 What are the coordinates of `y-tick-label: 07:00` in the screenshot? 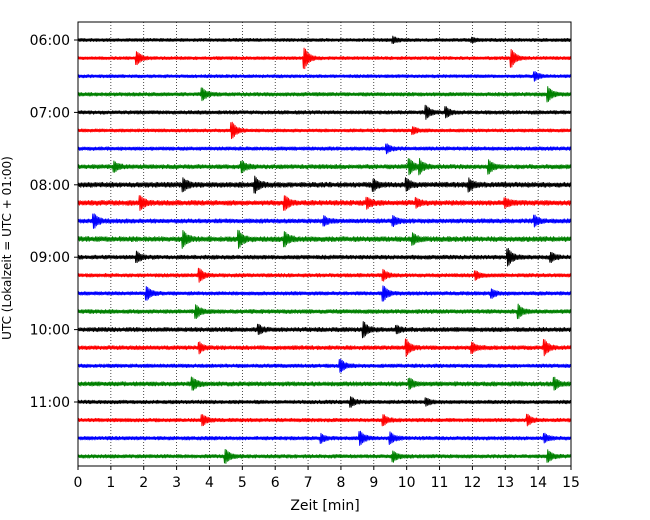 It's located at (50, 113).